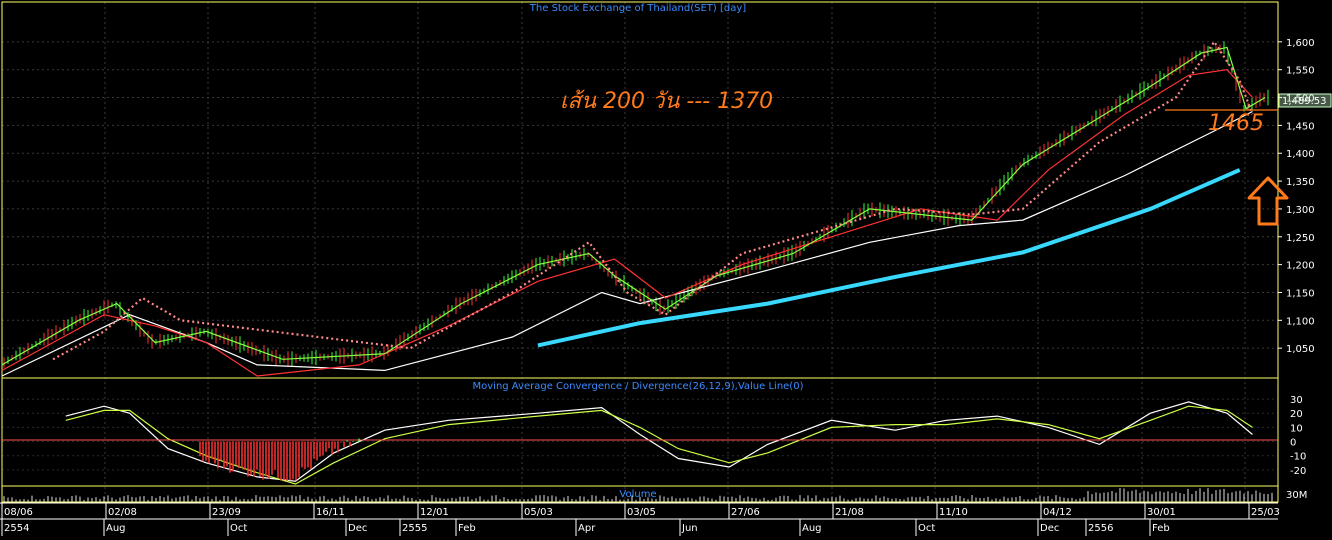  I want to click on month-label: Apr, so click(587, 528).